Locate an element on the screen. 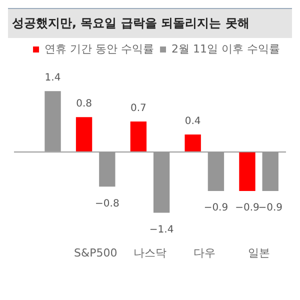  chart-title: 성공했지만, 목요일 급락을 되돌리지는 못해 is located at coordinates (150, 23).